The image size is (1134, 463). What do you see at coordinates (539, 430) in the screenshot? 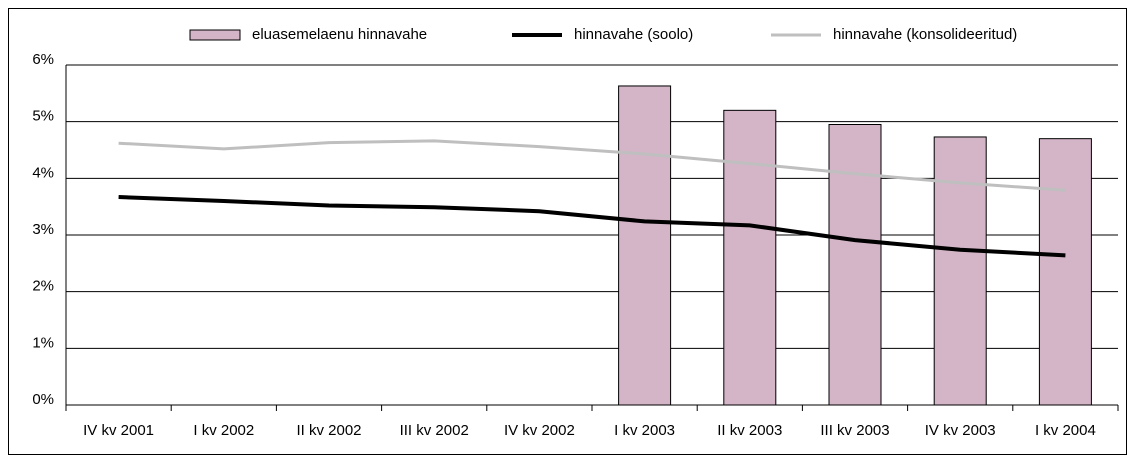
I see `x-tick-label: IV kv 2002` at bounding box center [539, 430].